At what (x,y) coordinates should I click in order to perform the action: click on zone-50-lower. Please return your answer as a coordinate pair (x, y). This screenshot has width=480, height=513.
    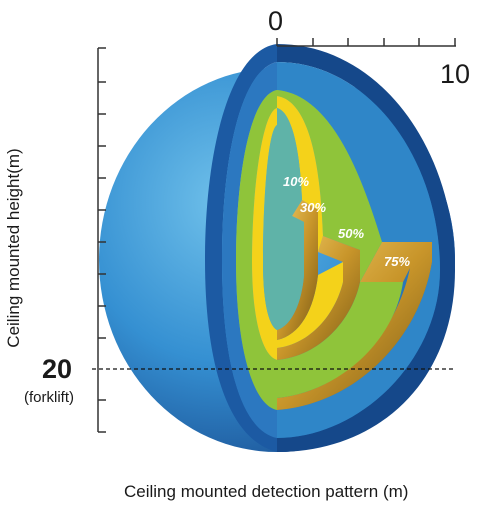
    Looking at the image, I should click on (340, 340).